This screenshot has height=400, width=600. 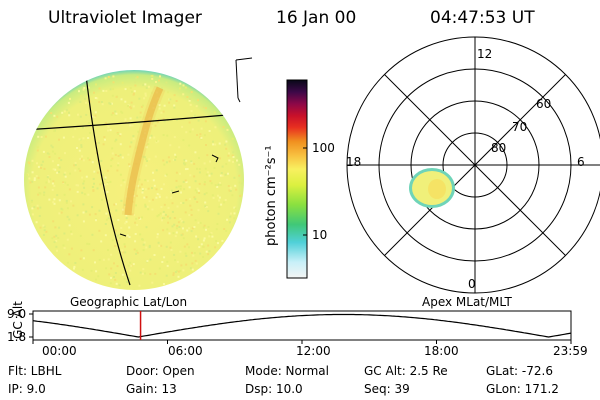 I want to click on mlt-label-6: 6, so click(x=581, y=162).